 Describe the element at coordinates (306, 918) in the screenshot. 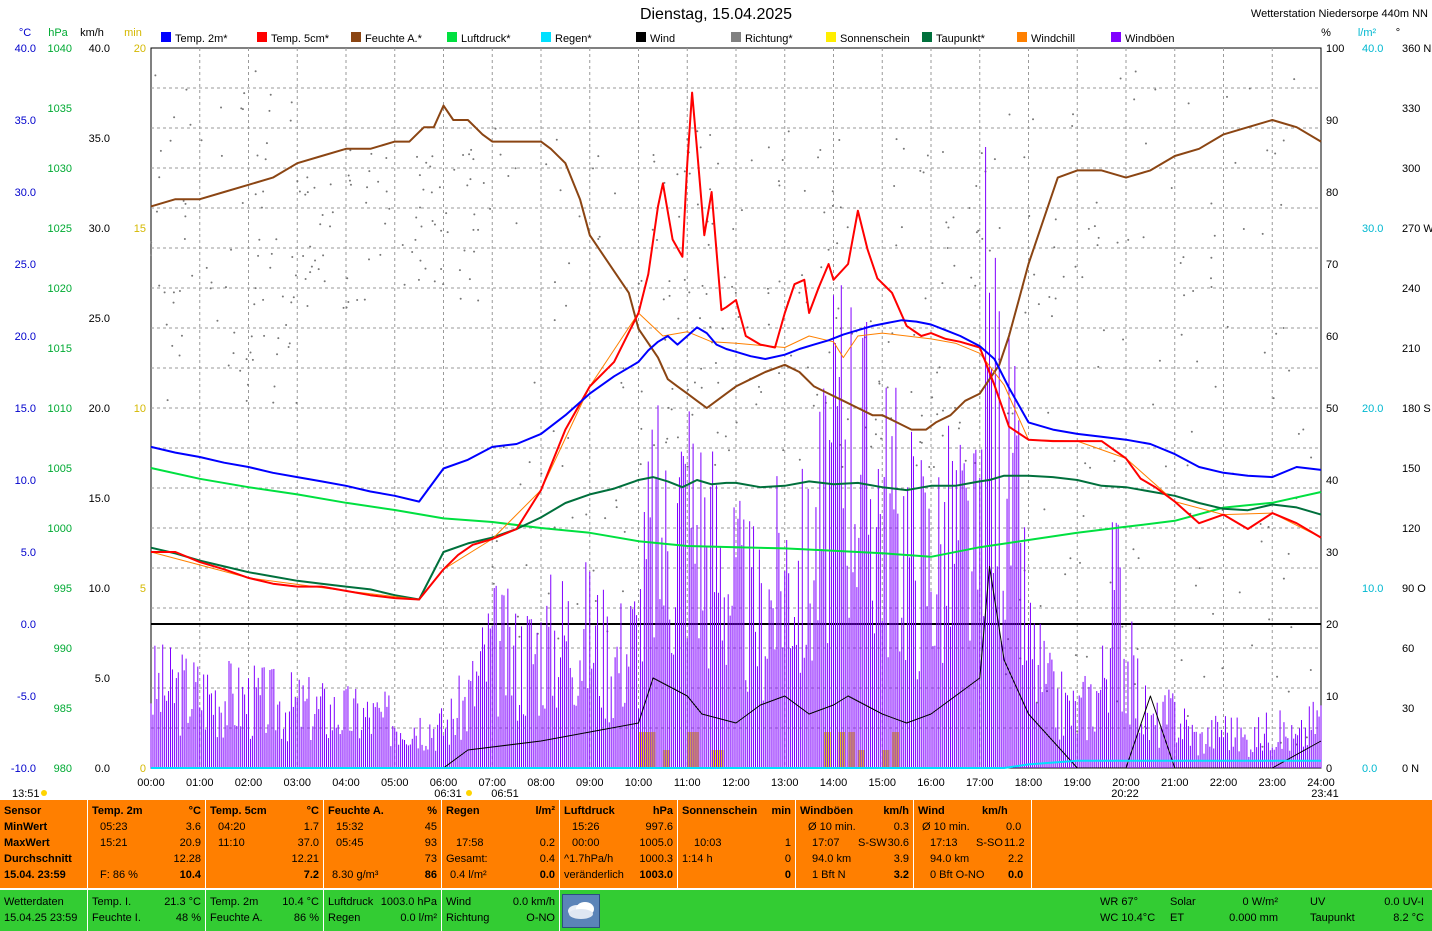

I see `status-feuchte-a: 86 %` at that location.